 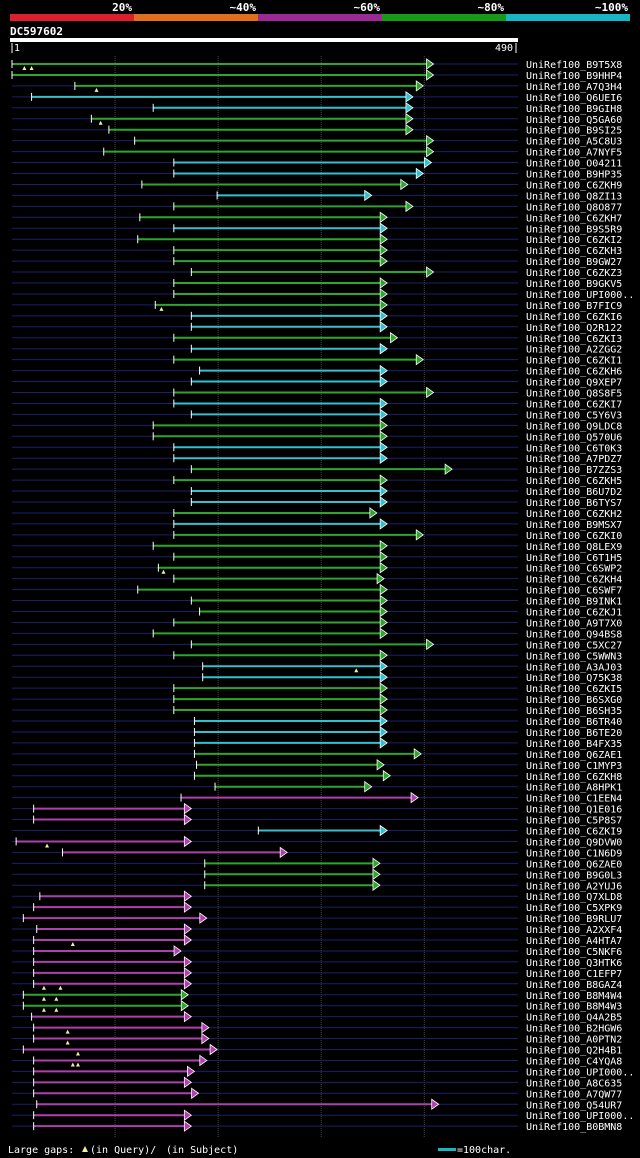 I want to click on hit-name: UniRef100_B9HP35, so click(x=574, y=175).